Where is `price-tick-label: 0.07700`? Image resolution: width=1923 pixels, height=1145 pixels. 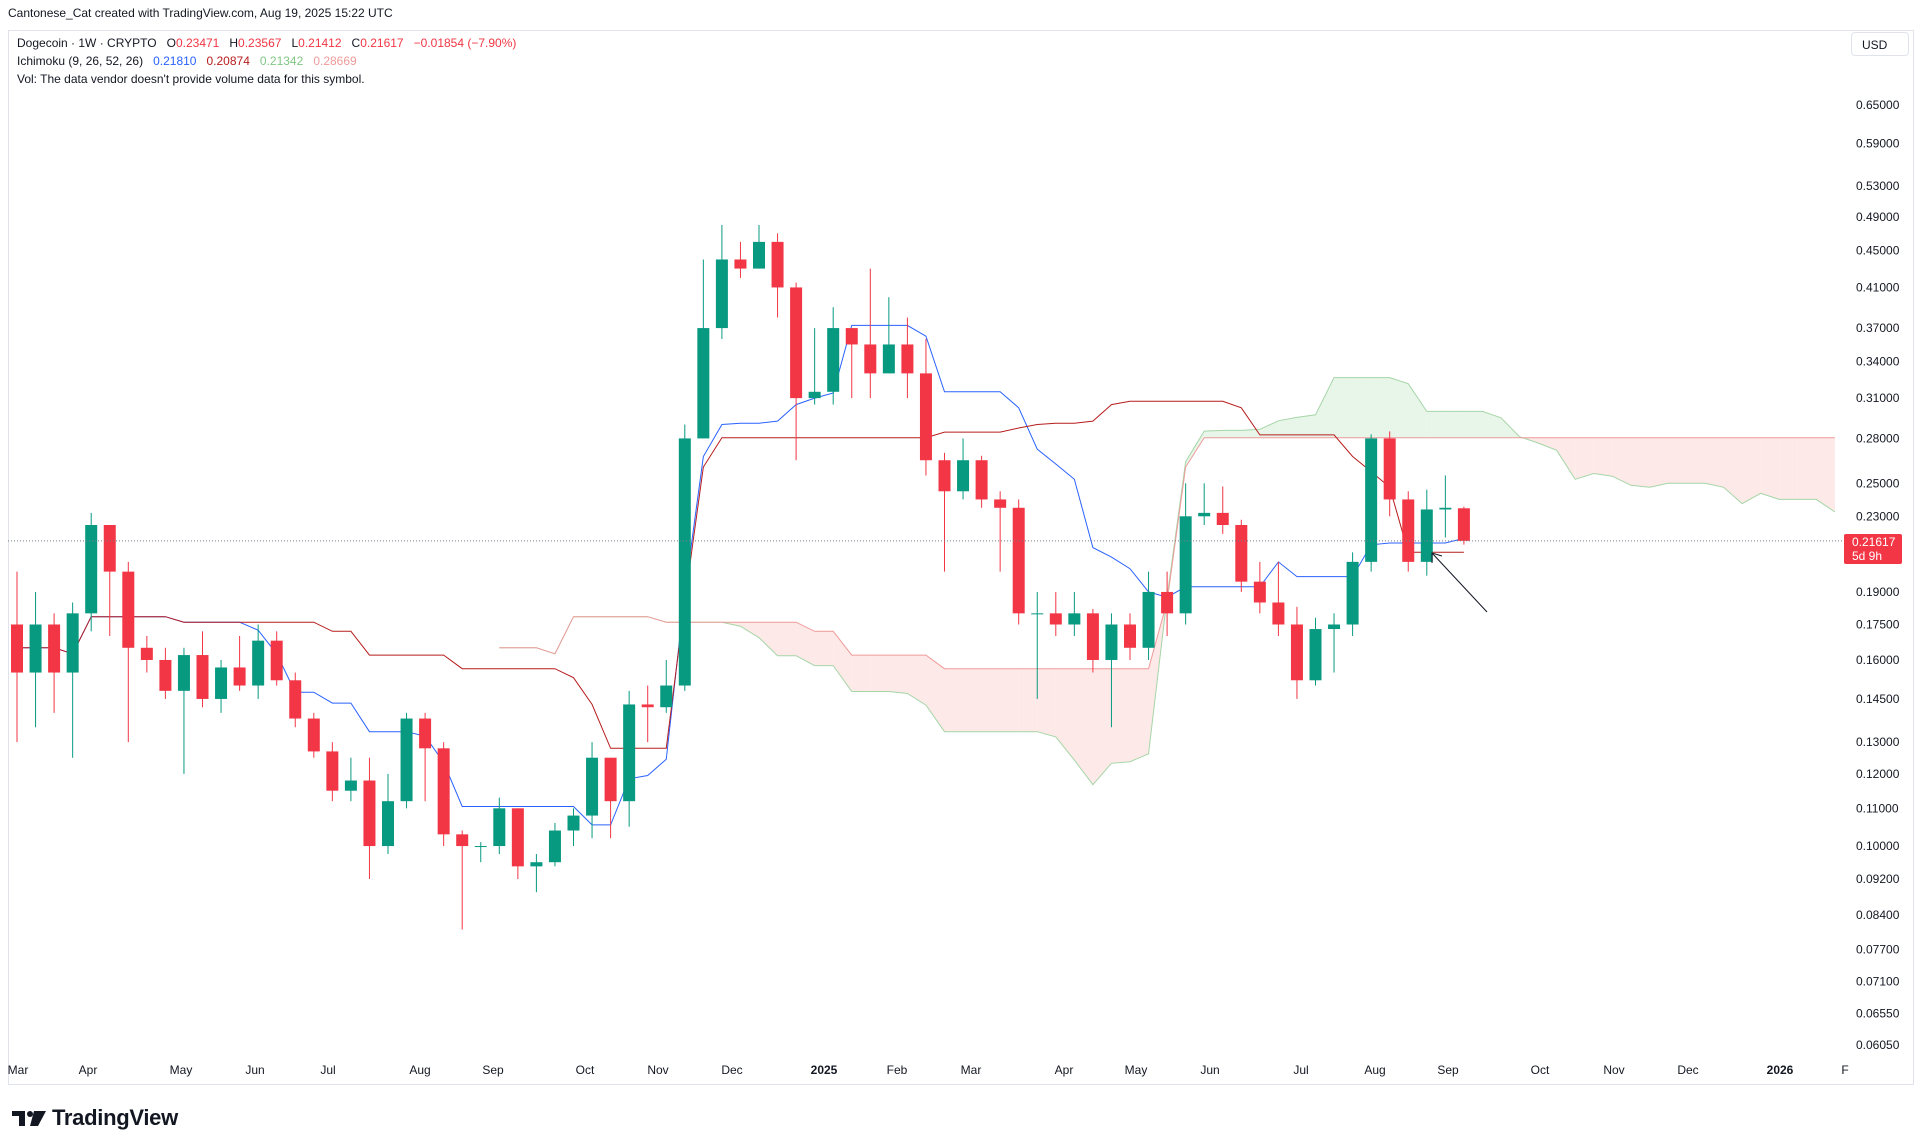 price-tick-label: 0.07700 is located at coordinates (1878, 950).